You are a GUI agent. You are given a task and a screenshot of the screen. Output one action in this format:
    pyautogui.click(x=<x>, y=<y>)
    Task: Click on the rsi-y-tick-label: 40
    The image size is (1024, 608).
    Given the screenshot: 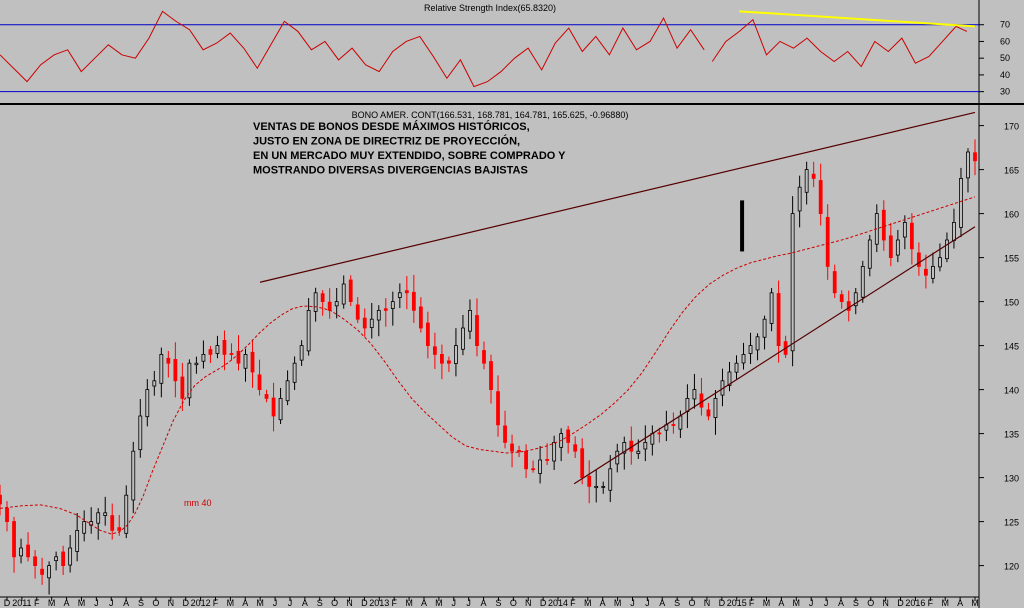 What is the action you would take?
    pyautogui.click(x=1005, y=75)
    